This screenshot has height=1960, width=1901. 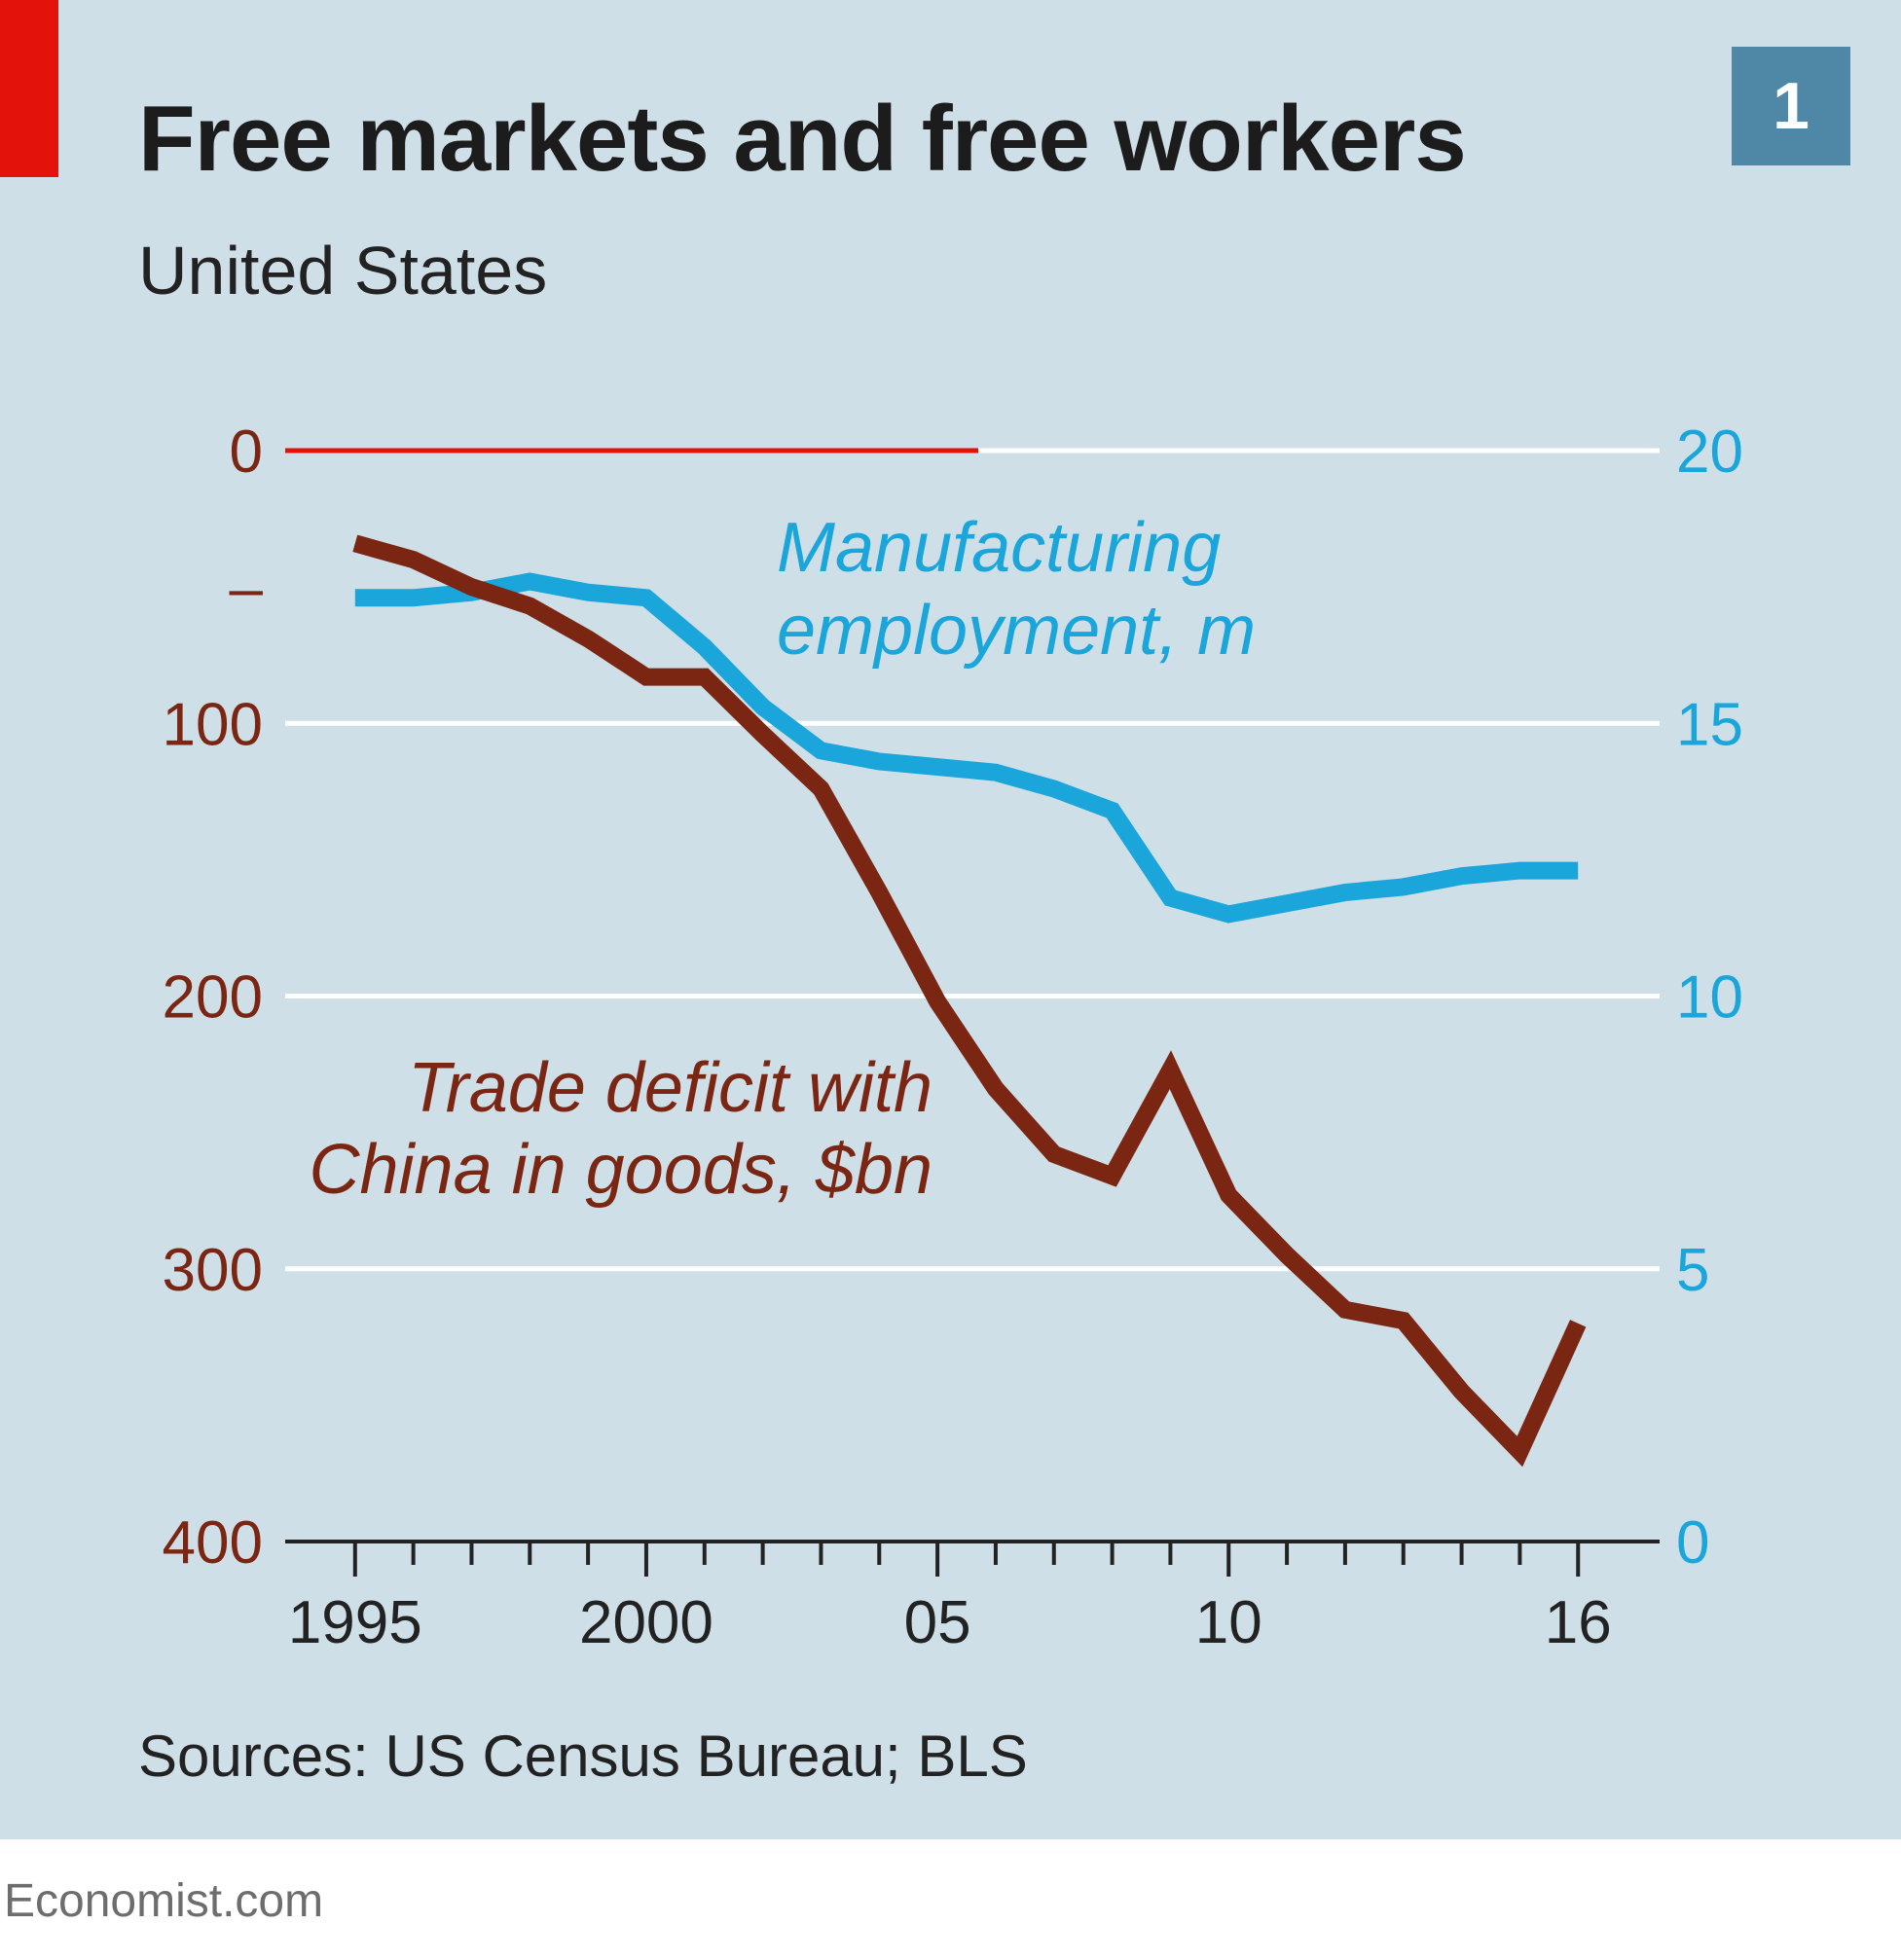 I want to click on right-tick-label: 15, so click(x=1709, y=724).